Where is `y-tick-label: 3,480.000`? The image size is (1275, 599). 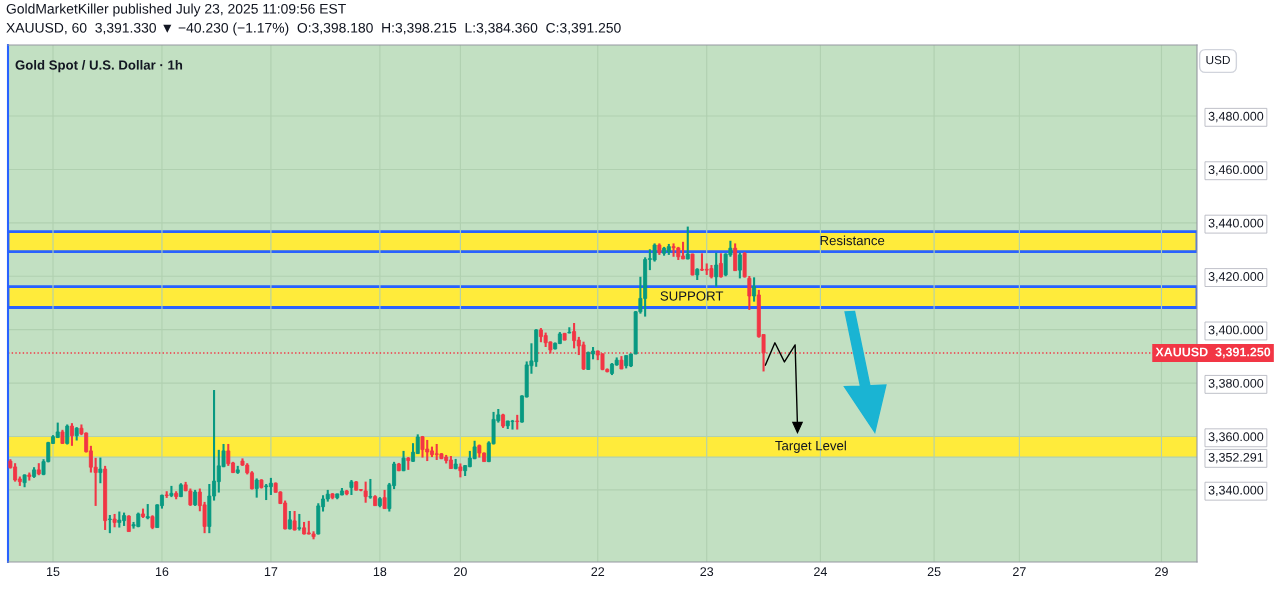 y-tick-label: 3,480.000 is located at coordinates (1236, 117).